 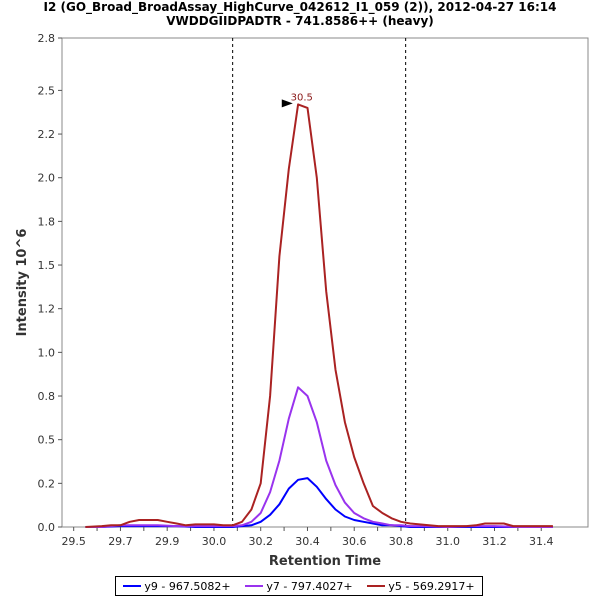 What do you see at coordinates (47, 527) in the screenshot?
I see `y-tick-label: 0.0` at bounding box center [47, 527].